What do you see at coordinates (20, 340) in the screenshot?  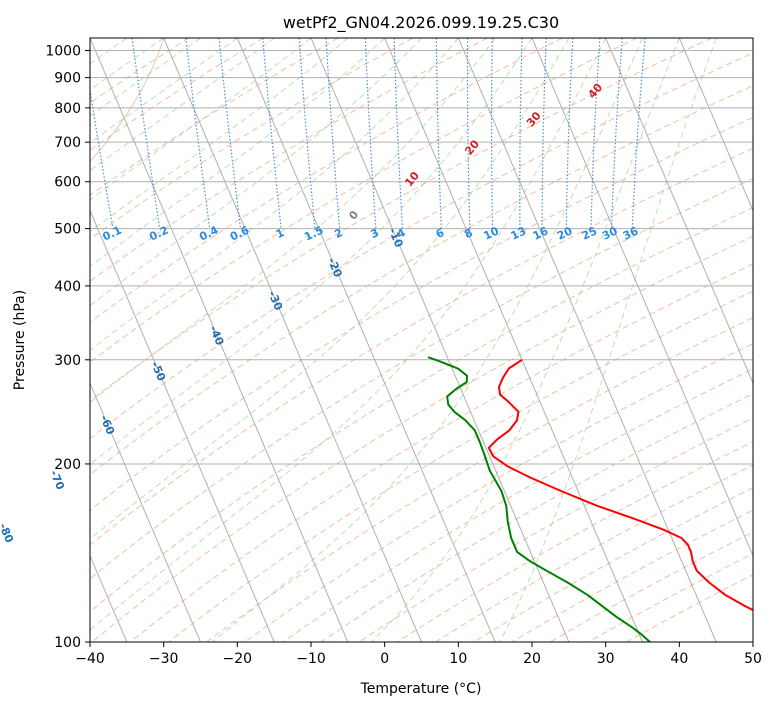 I see `y-axis-label: Pressure (hPa)` at bounding box center [20, 340].